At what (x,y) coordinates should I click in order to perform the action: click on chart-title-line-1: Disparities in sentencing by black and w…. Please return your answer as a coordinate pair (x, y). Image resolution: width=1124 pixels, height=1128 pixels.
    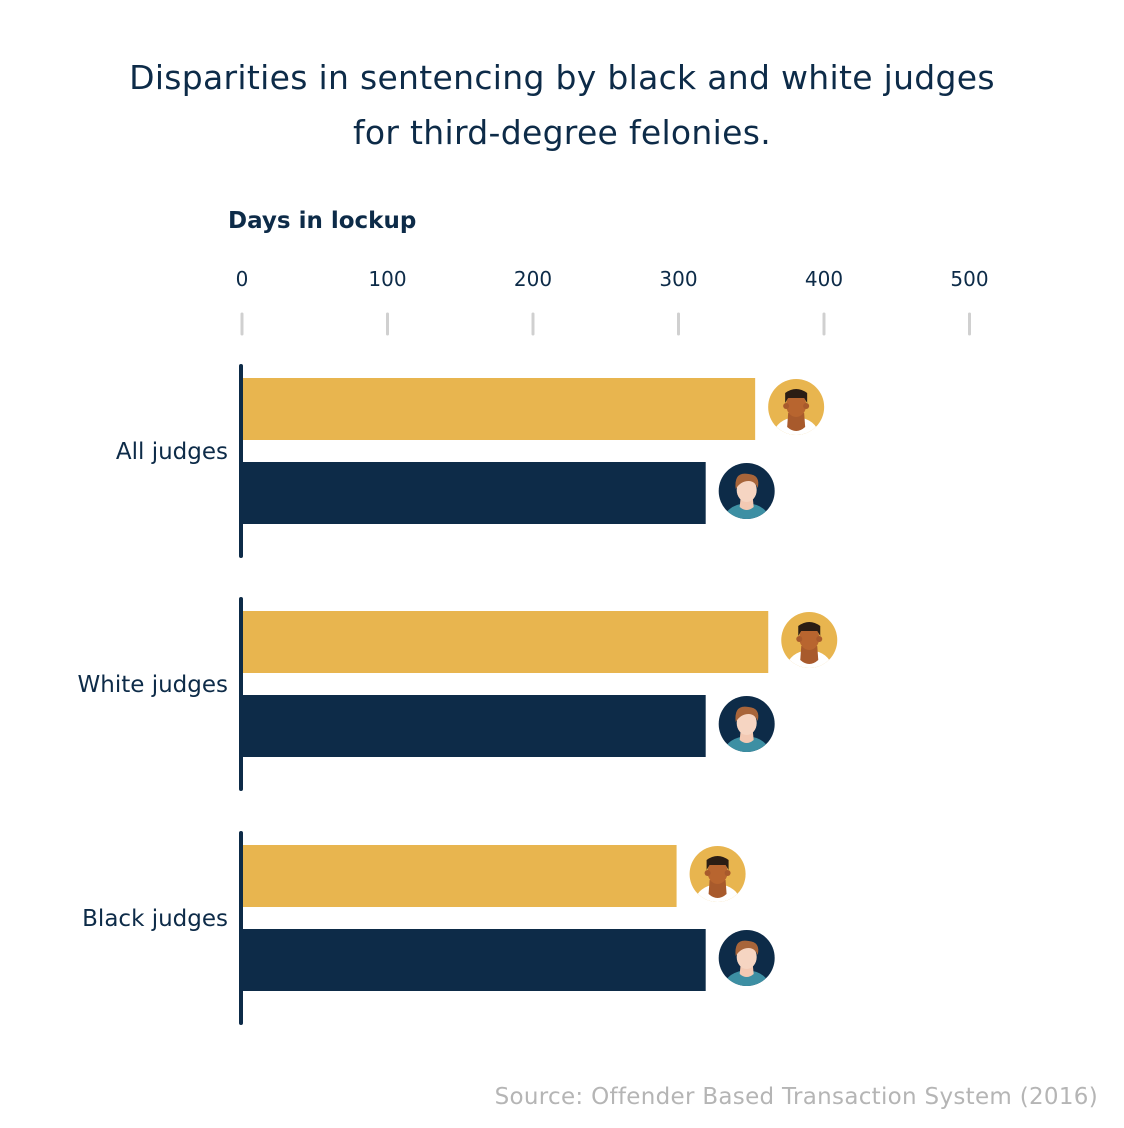
    Looking at the image, I should click on (562, 77).